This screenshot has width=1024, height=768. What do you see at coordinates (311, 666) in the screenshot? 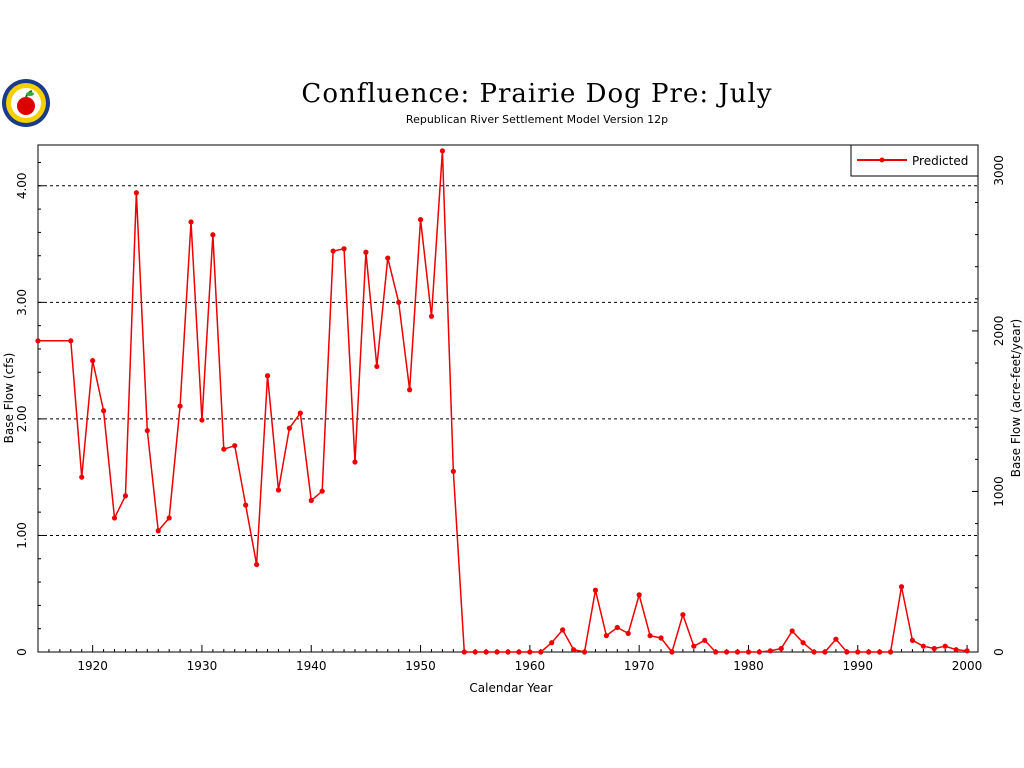
I see `x-tick-label: 1940` at bounding box center [311, 666].